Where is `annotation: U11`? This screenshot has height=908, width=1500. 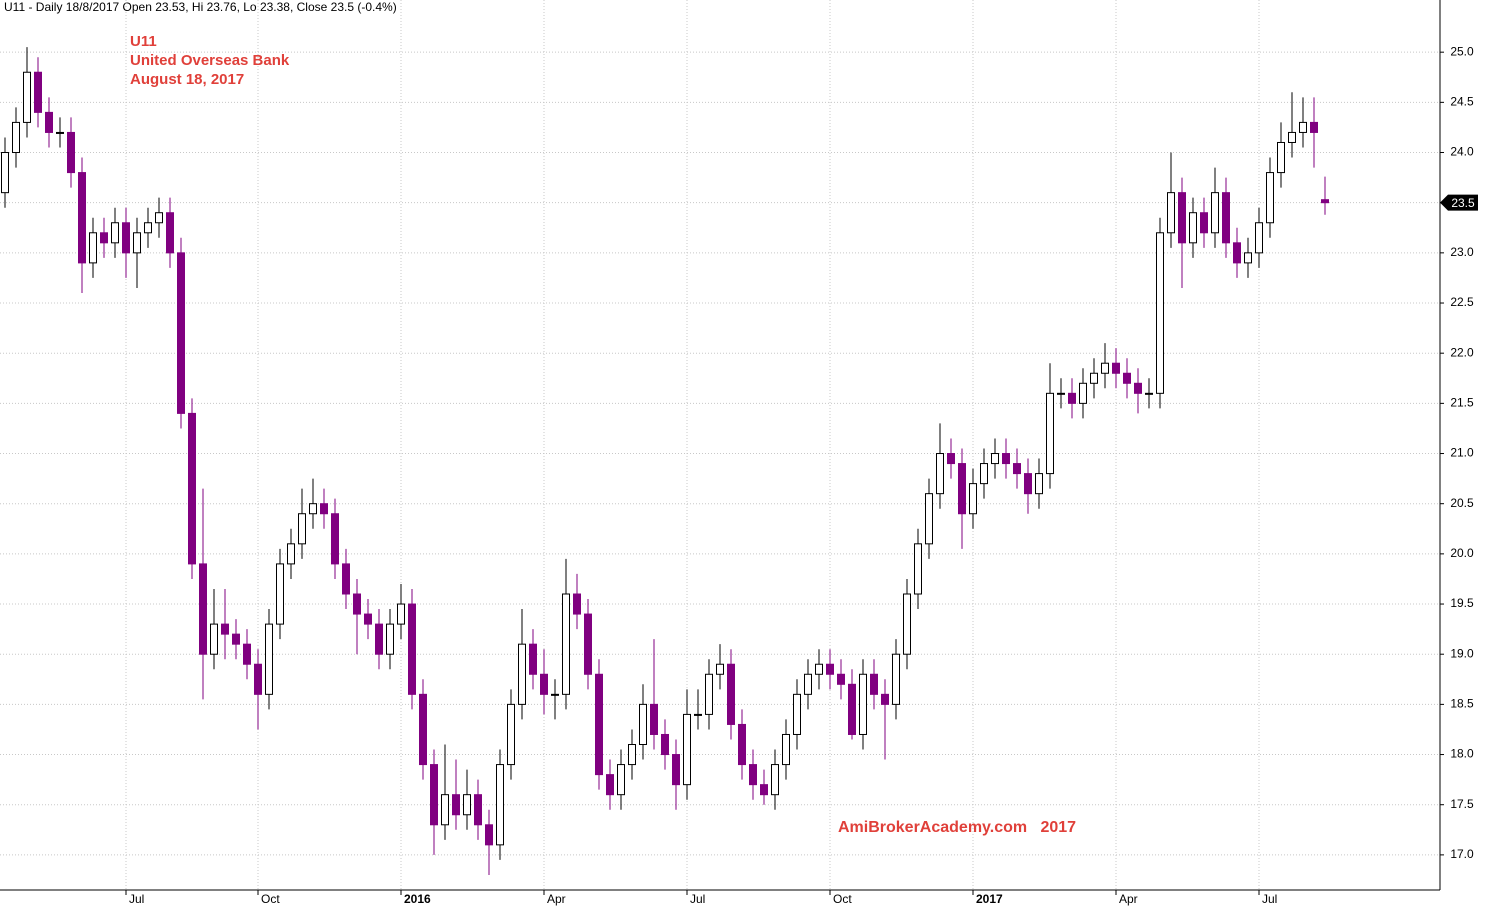 annotation: U11 is located at coordinates (143, 41).